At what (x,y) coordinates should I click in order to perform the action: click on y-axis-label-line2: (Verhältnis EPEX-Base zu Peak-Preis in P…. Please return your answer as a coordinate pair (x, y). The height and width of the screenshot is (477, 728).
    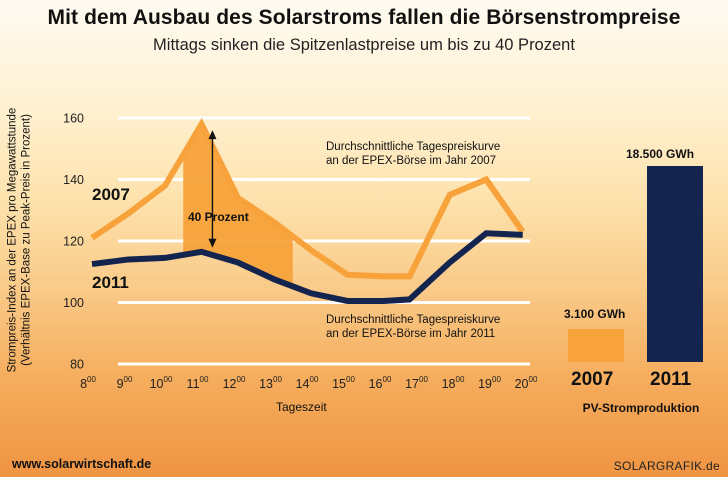
    Looking at the image, I should click on (26, 240).